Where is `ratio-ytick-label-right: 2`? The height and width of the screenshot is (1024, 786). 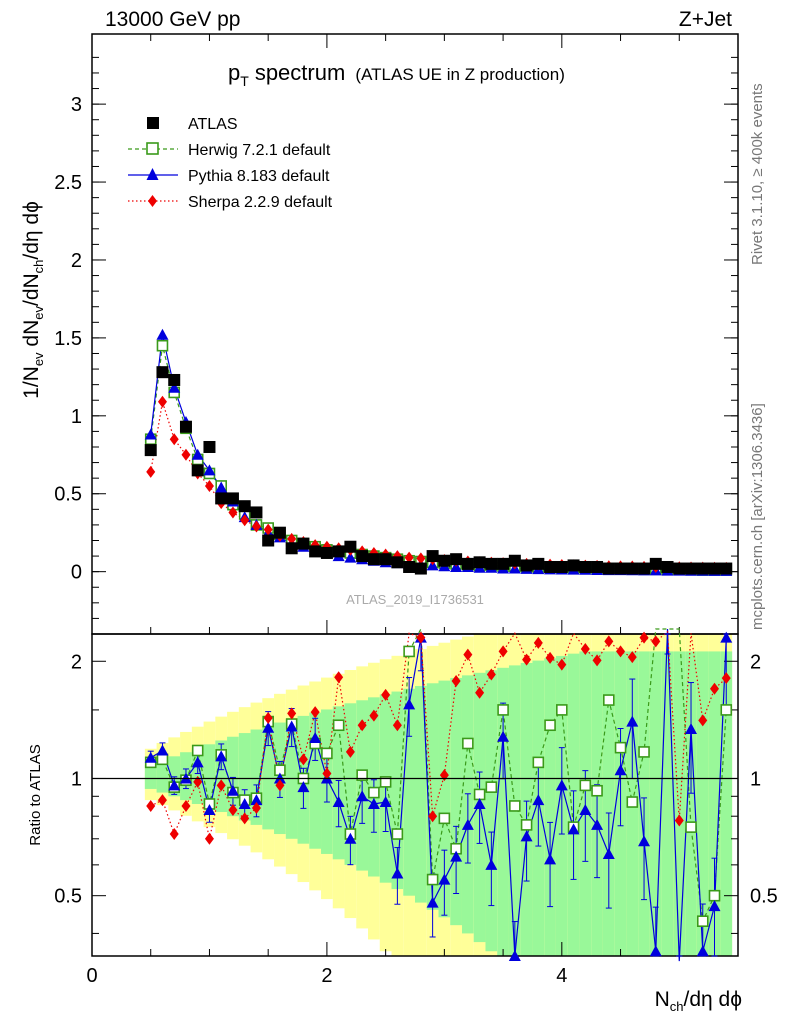
ratio-ytick-label-right: 2 is located at coordinates (755, 662).